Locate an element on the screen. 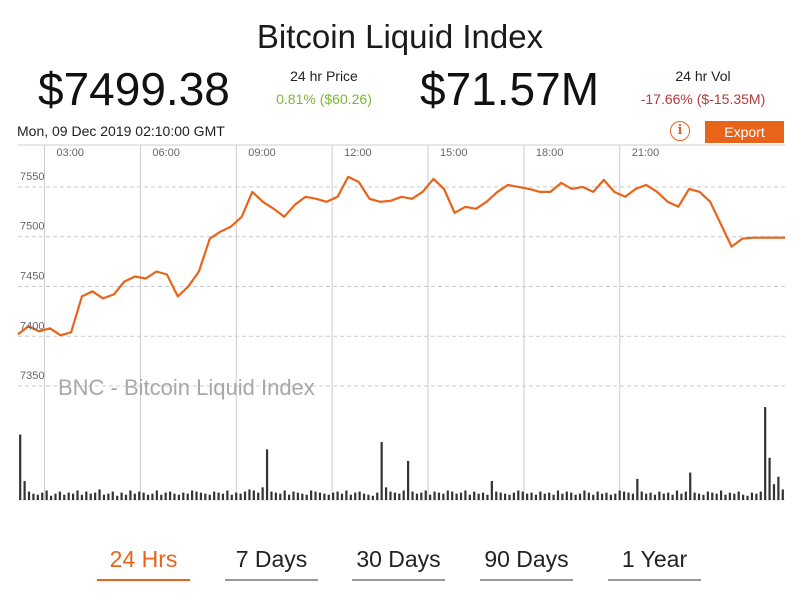  tab-30-days: 30 Days is located at coordinates (398, 563).